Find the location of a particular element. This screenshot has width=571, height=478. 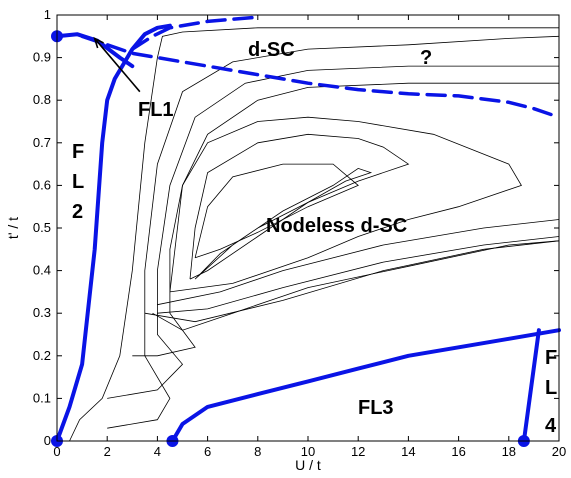

region-label-fl2-2: 2 is located at coordinates (77, 212).